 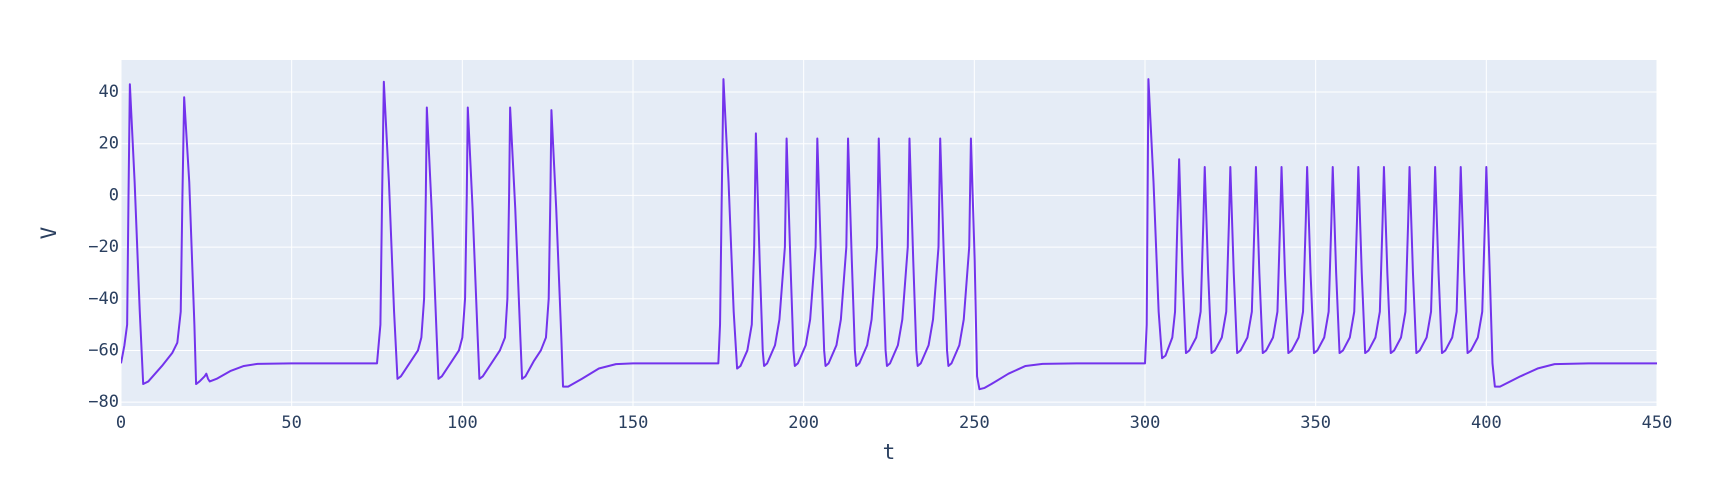 I want to click on x-tick-label: 150, so click(x=633, y=423).